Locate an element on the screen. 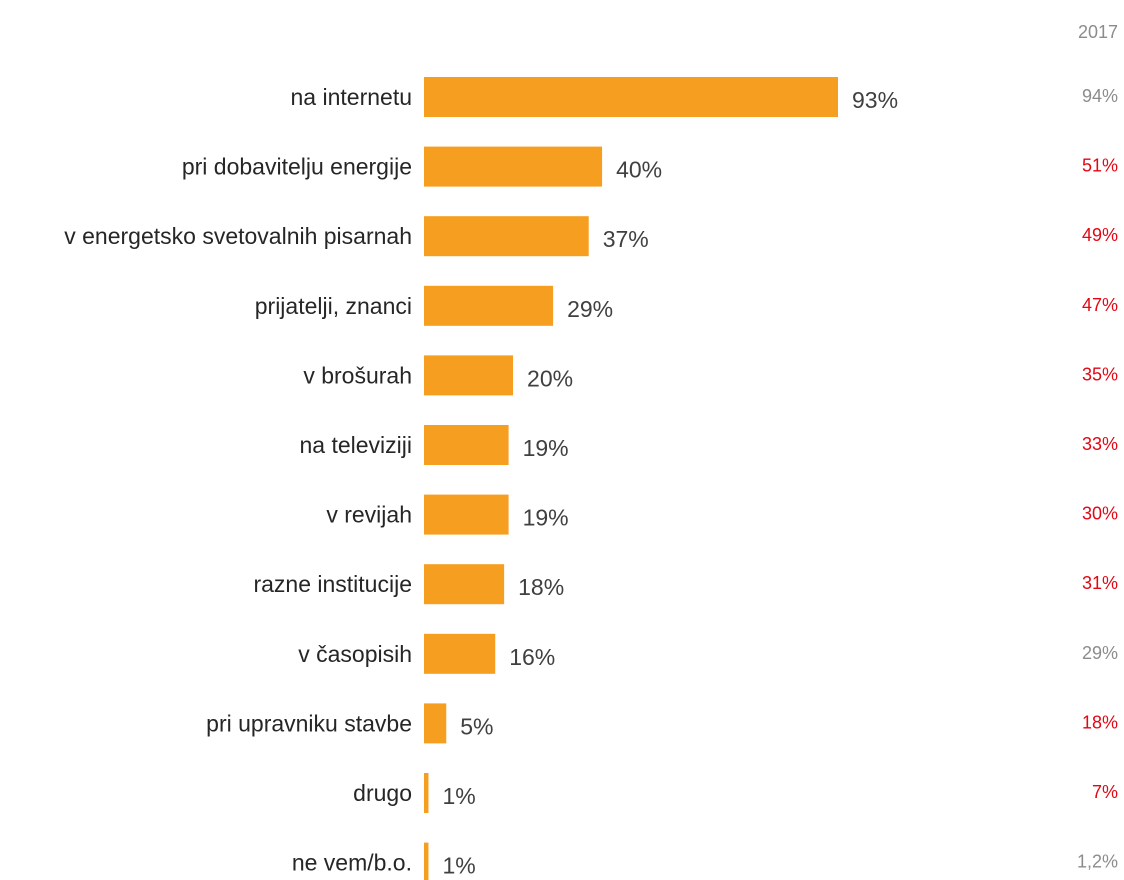 The width and height of the screenshot is (1124, 880). bar-value-label: 20% is located at coordinates (550, 378).